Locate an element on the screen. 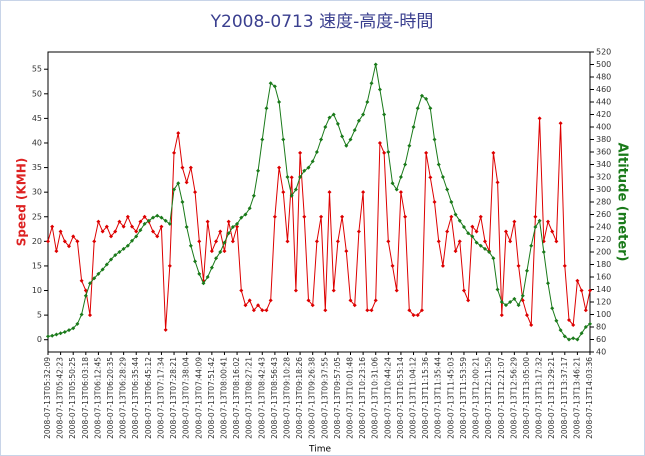 This screenshot has width=645, height=456. x-tick-label: 2008-07-13T09:10:28 is located at coordinates (286, 398).